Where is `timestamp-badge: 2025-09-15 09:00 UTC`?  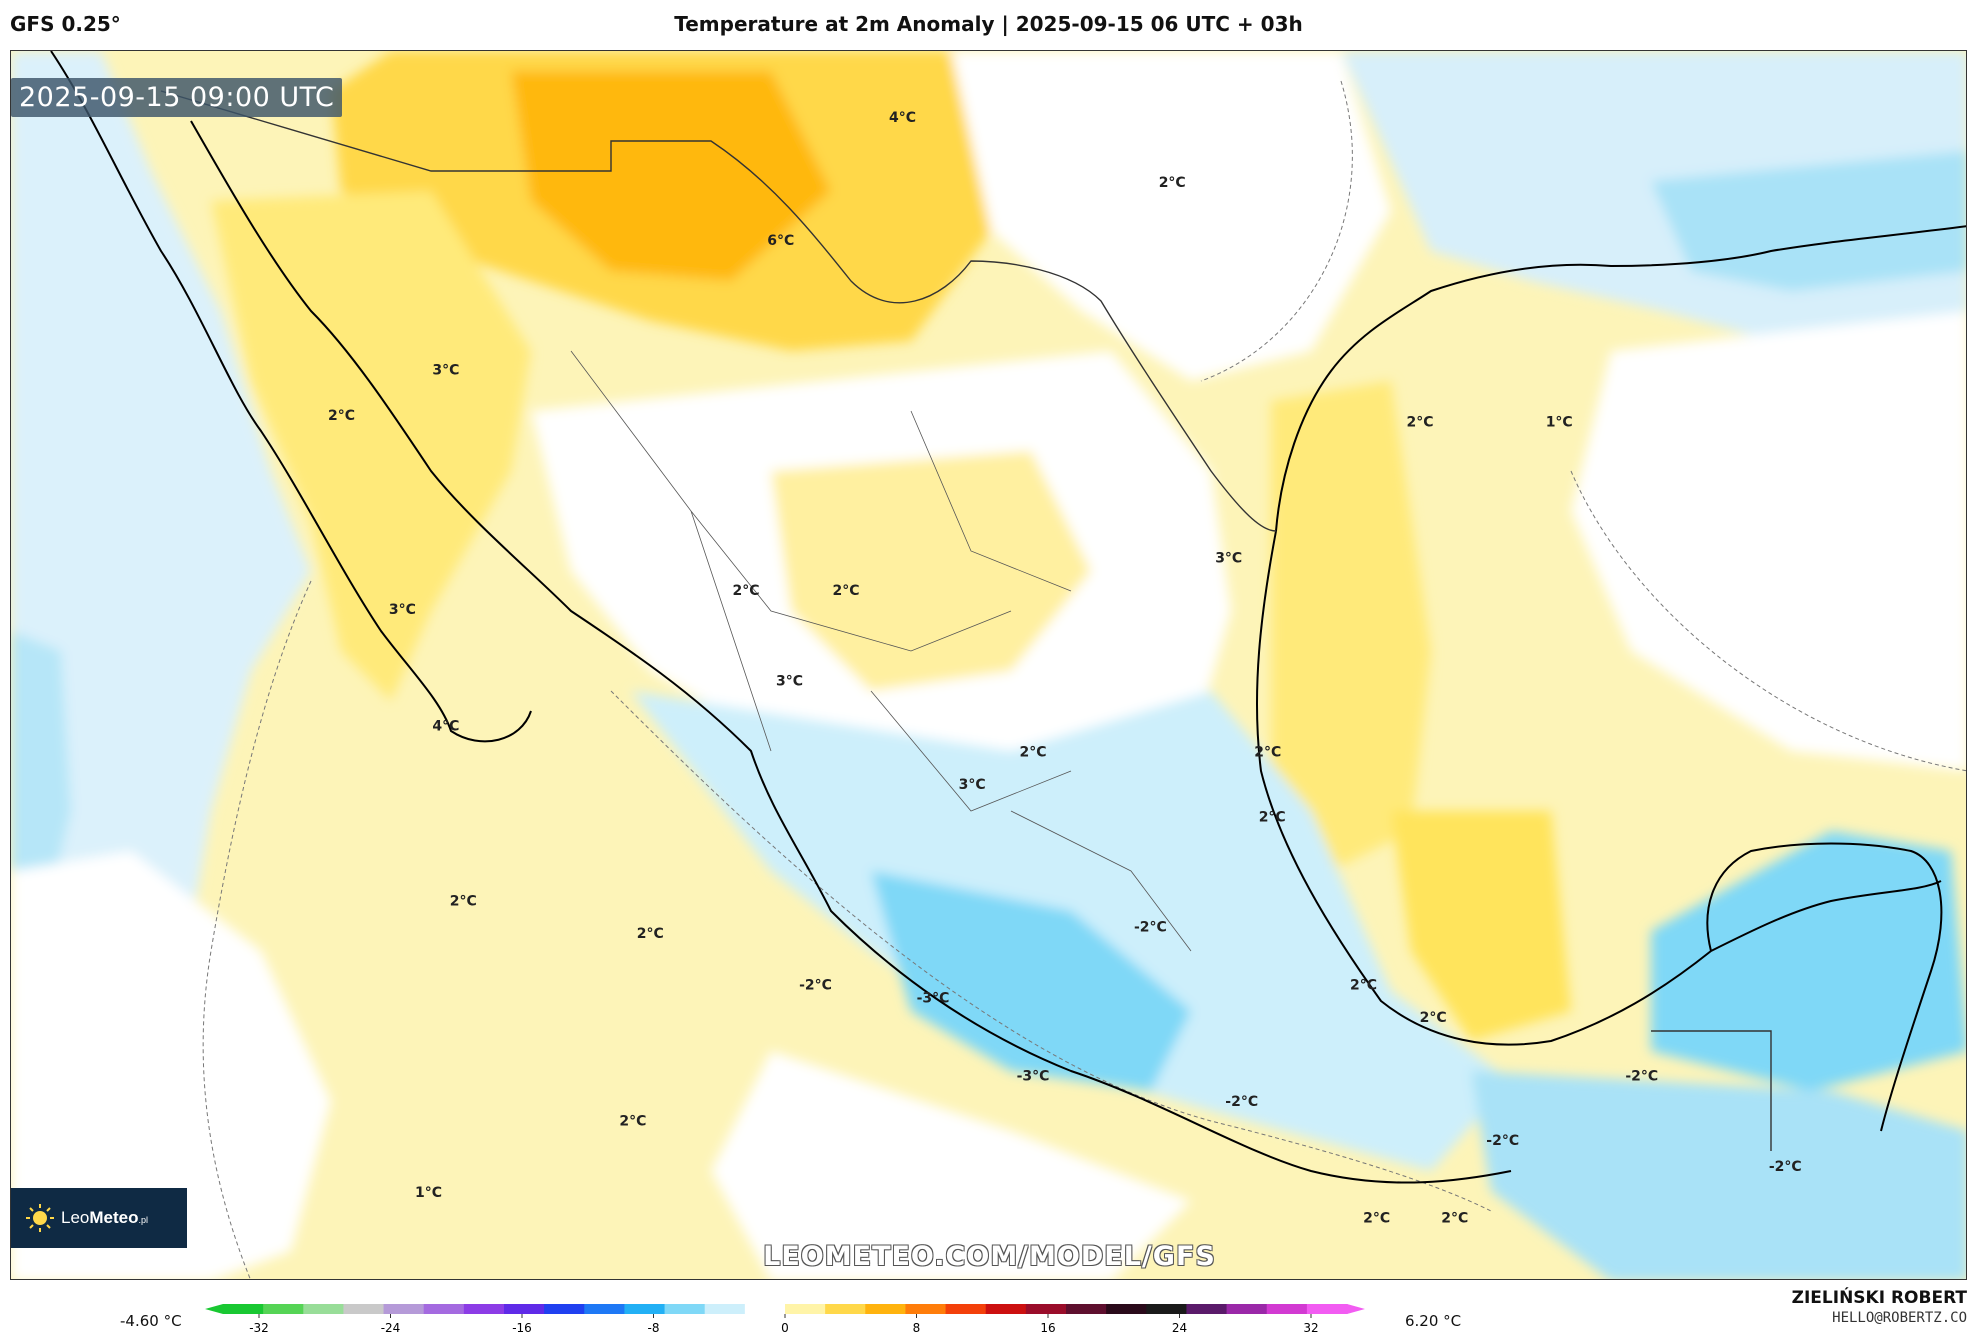 timestamp-badge: 2025-09-15 09:00 UTC is located at coordinates (177, 97).